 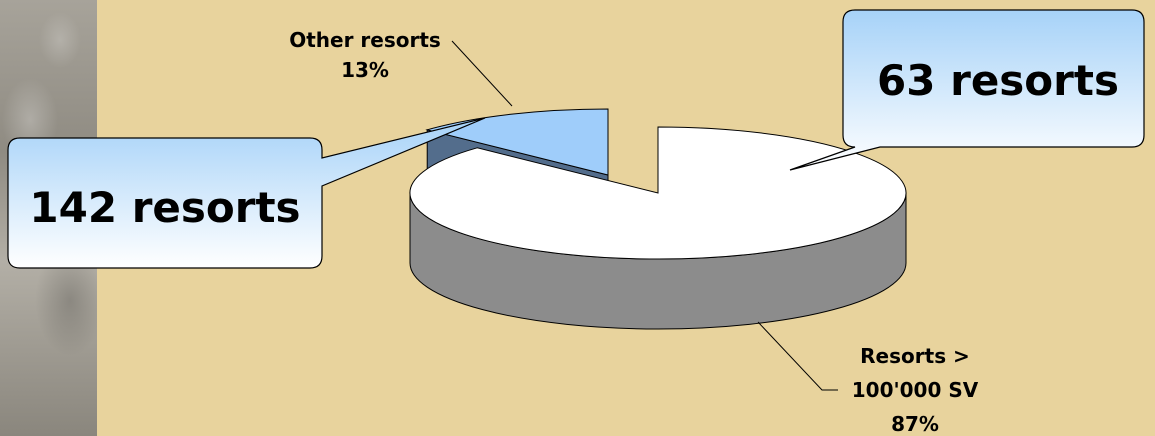 I want to click on callout-label: 63 resorts, so click(x=998, y=80).